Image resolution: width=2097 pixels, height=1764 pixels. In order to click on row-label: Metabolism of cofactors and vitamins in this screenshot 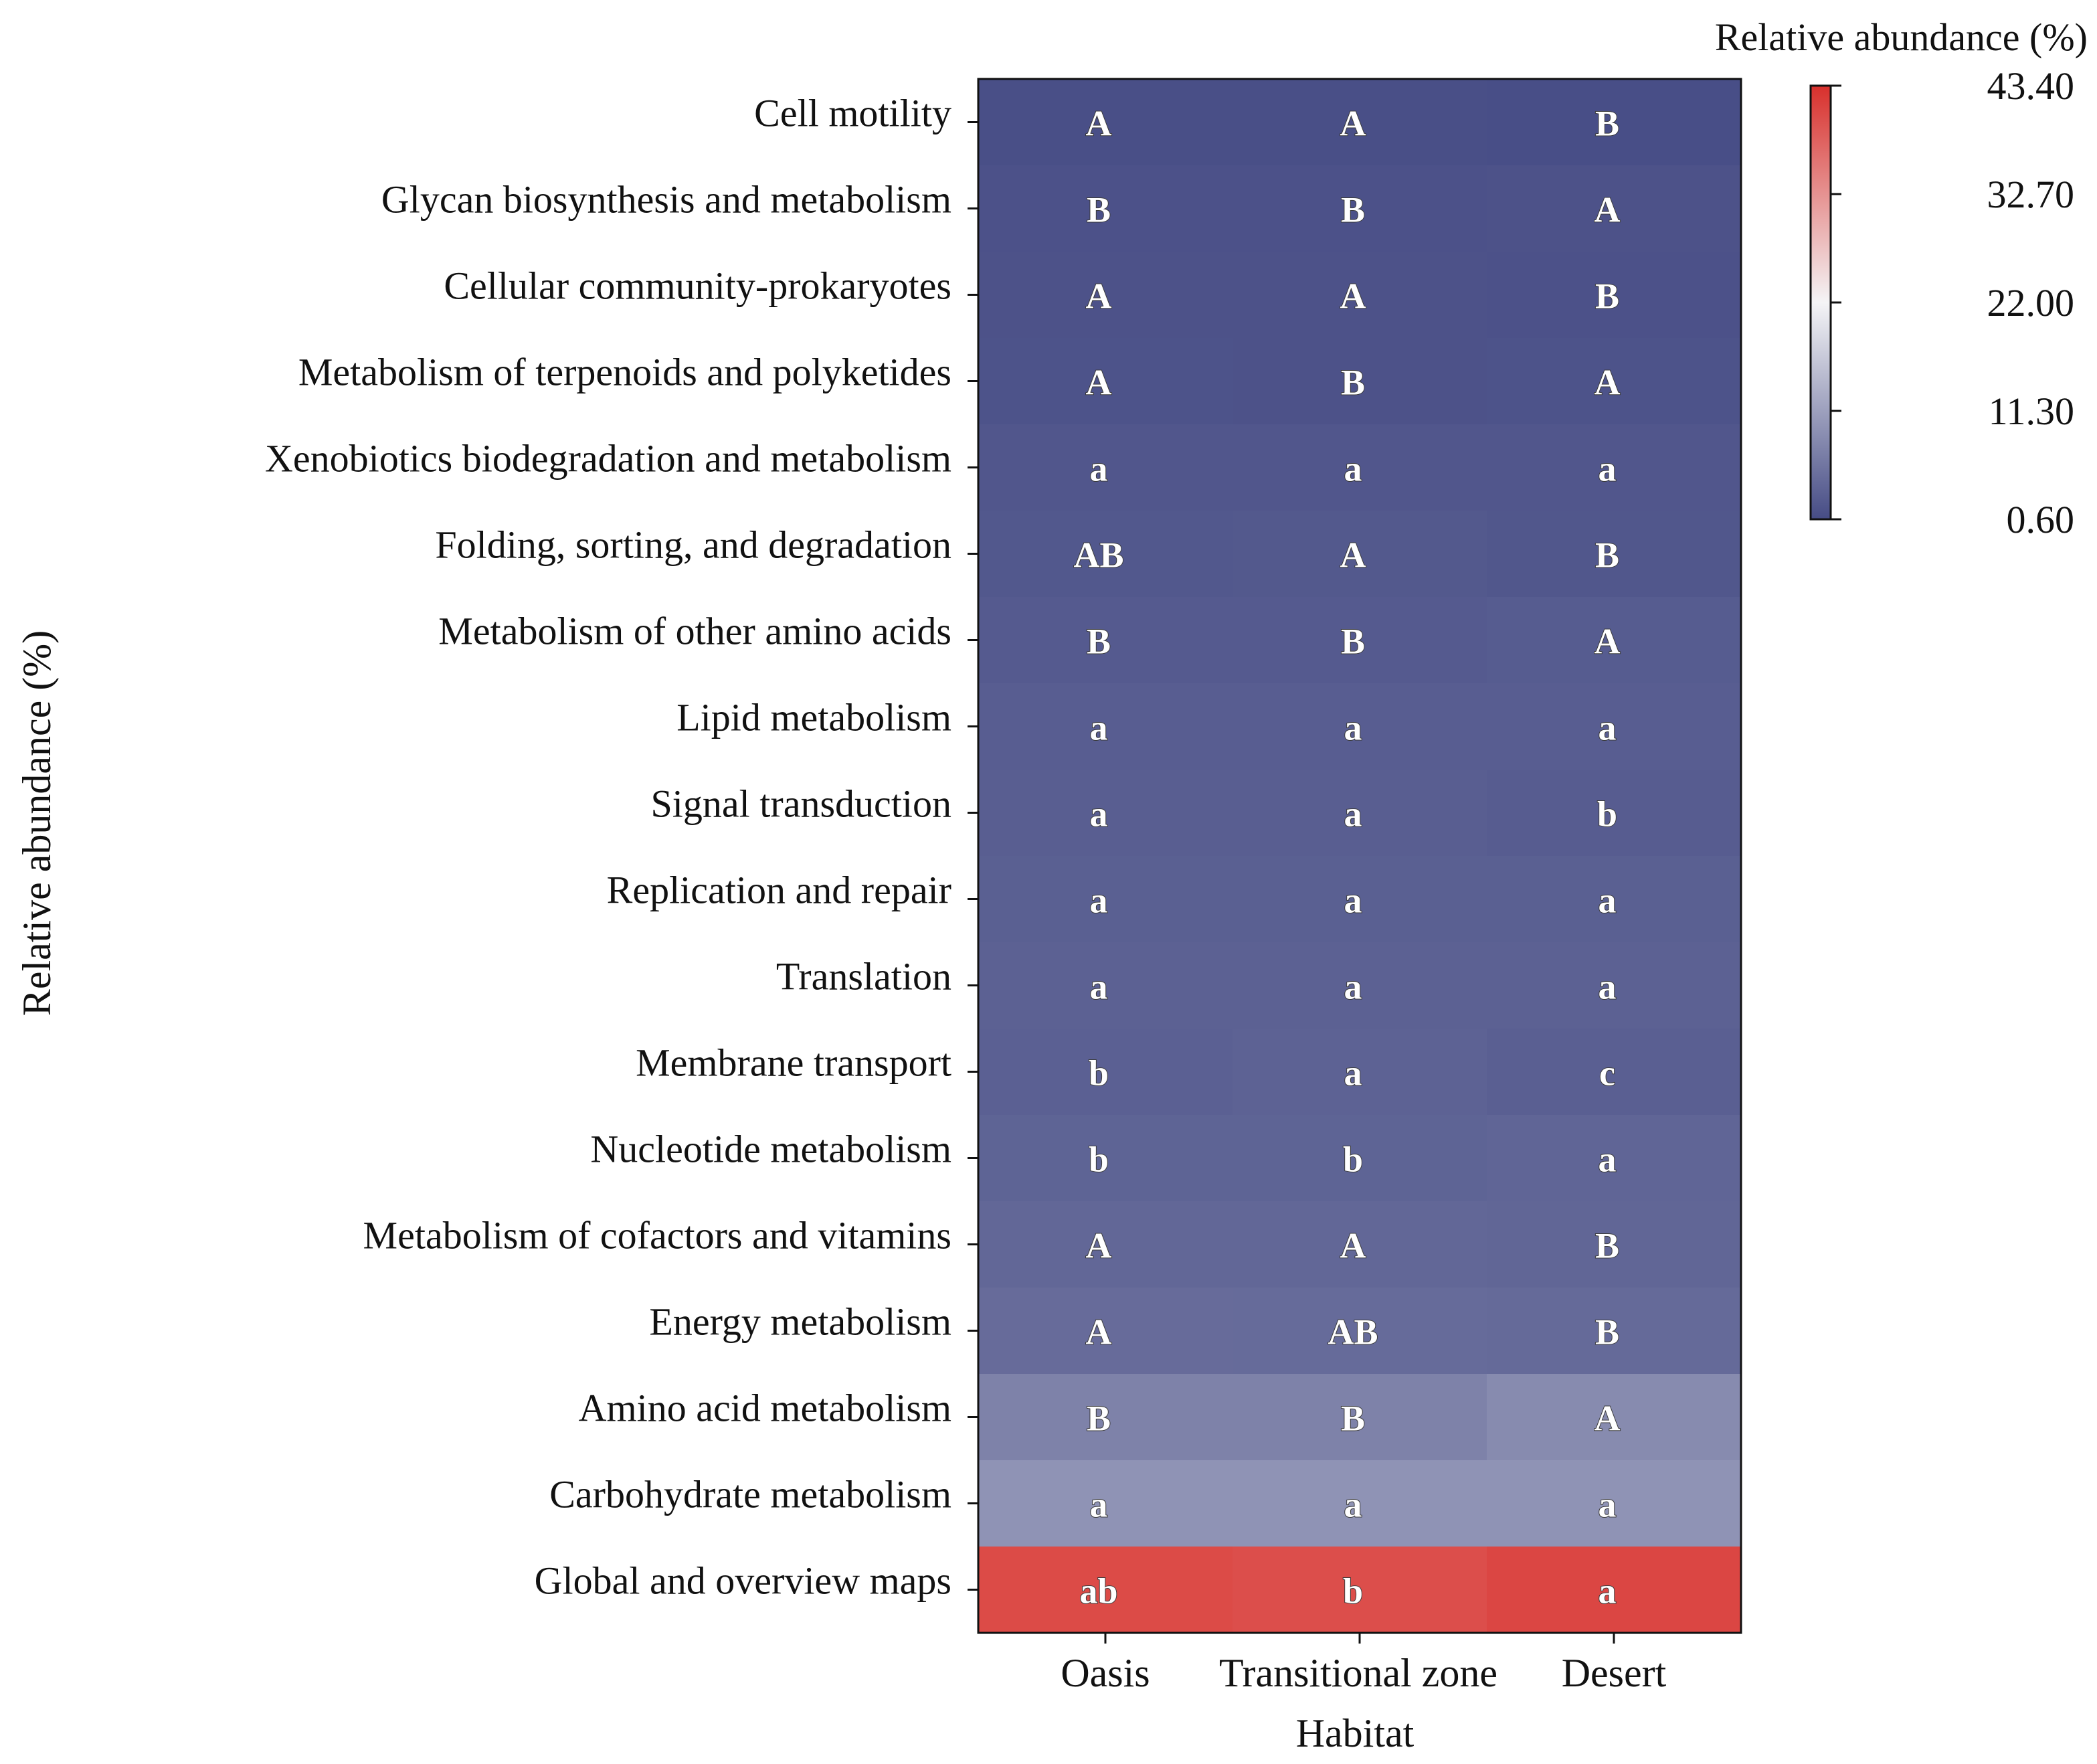, I will do `click(657, 1235)`.